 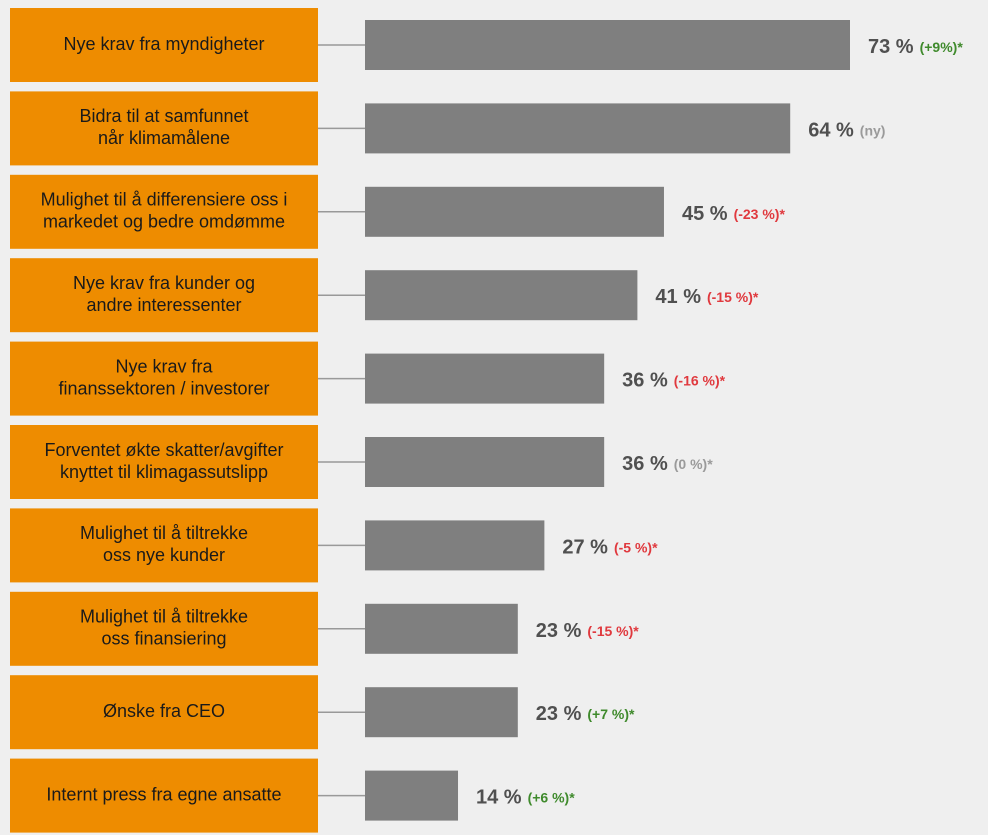 I want to click on value-label: 36 % (0 %)*, so click(x=667, y=464).